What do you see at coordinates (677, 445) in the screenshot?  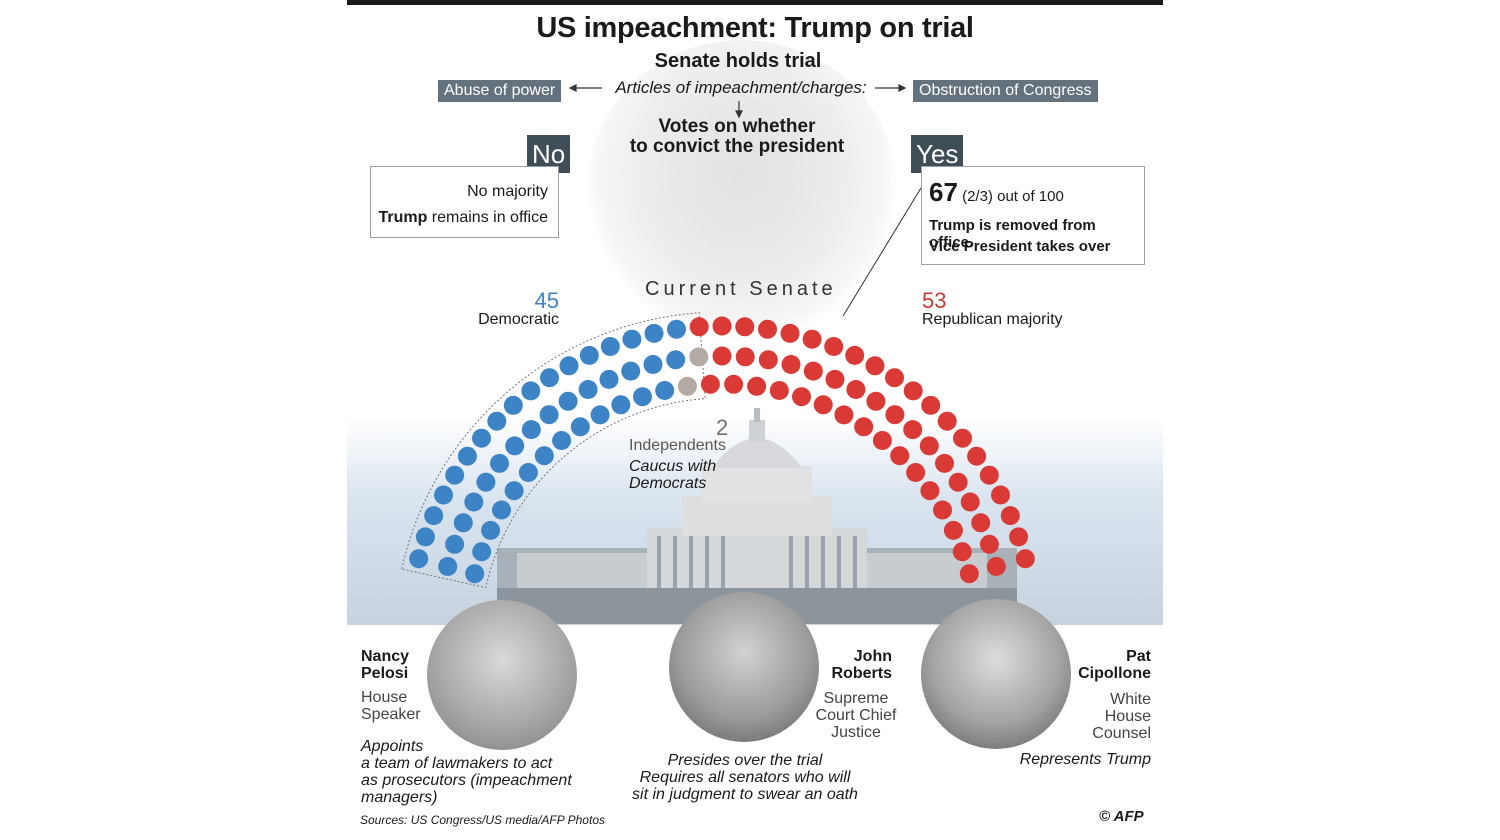 I see `independent-label: Independents` at bounding box center [677, 445].